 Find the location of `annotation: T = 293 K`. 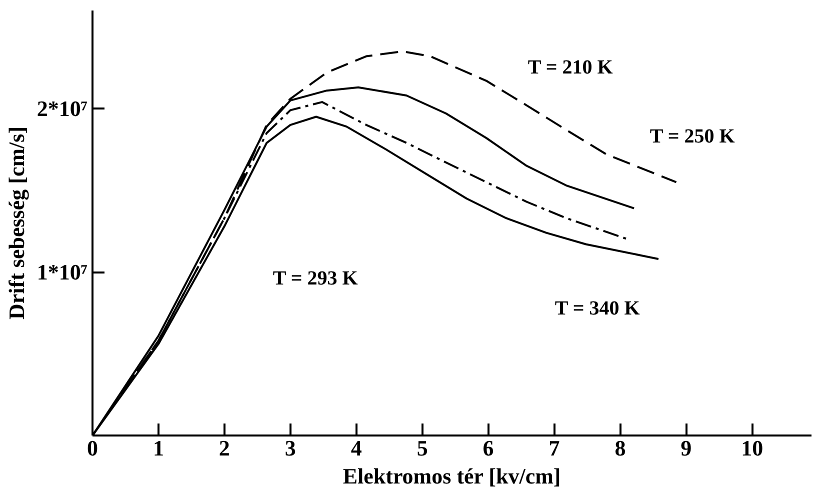

annotation: T = 293 K is located at coordinates (315, 279).